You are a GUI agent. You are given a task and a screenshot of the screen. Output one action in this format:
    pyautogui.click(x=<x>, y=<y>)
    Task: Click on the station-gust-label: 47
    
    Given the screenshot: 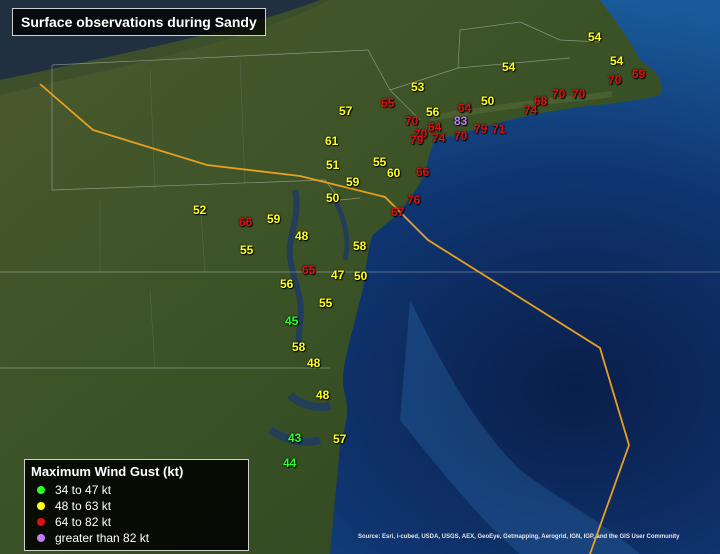 What is the action you would take?
    pyautogui.click(x=338, y=275)
    